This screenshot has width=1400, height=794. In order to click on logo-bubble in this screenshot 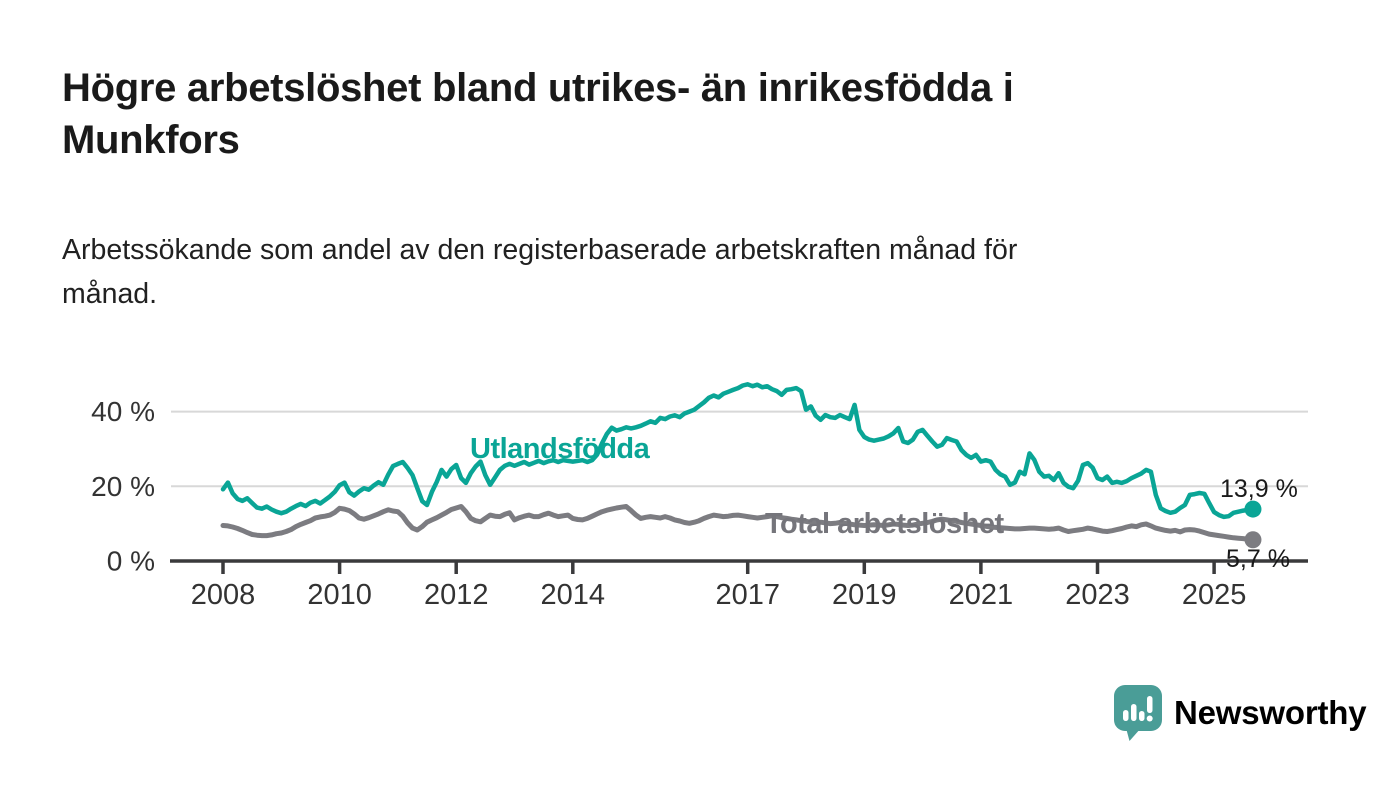, I will do `click(1138, 708)`.